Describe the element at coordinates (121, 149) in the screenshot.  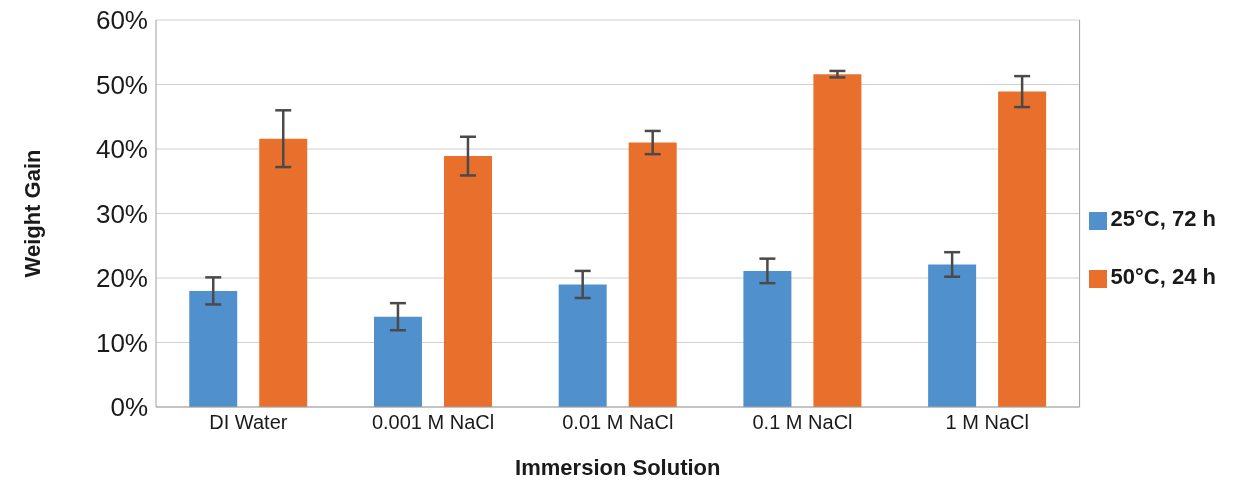
I see `y-tick-label: 40%` at that location.